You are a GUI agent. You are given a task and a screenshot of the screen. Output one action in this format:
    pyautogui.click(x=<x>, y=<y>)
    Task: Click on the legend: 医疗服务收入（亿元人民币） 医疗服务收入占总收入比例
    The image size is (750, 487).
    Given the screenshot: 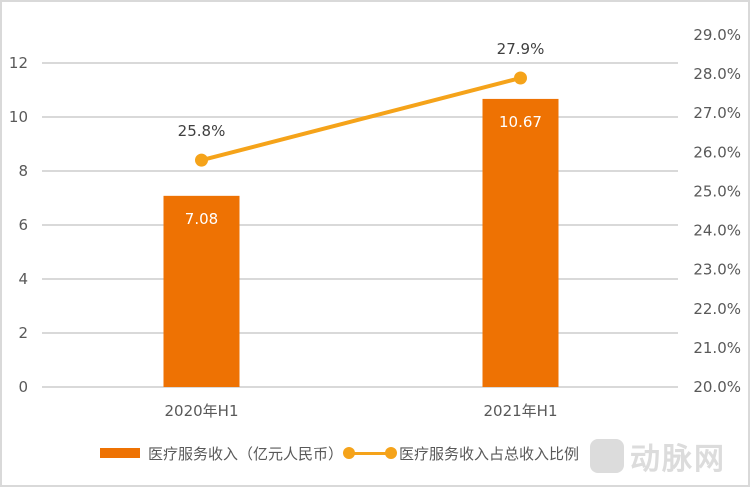 What is the action you would take?
    pyautogui.click(x=339, y=453)
    